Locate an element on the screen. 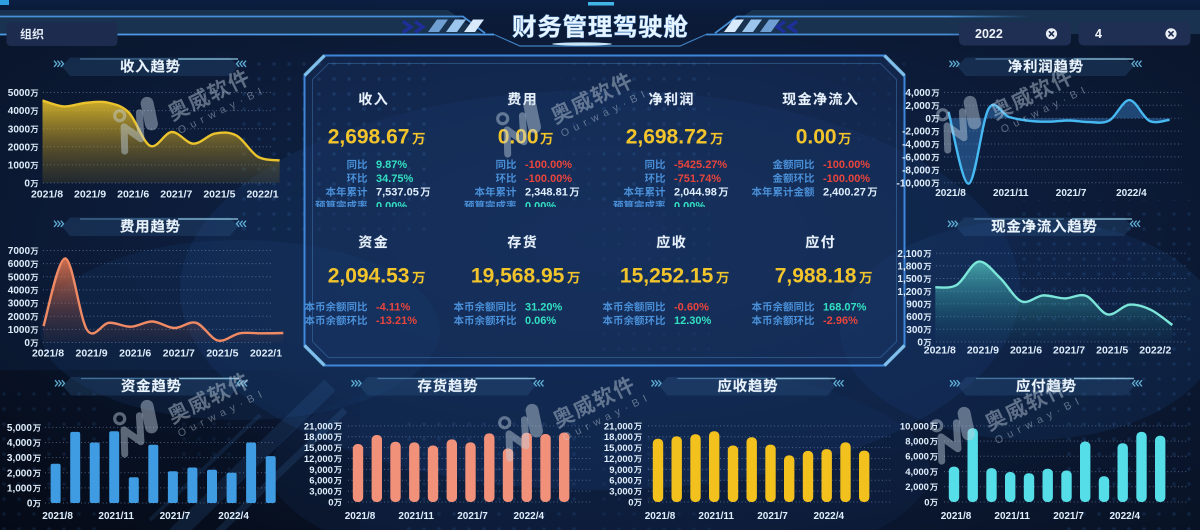 The height and width of the screenshot is (530, 1200). svg-text: -751.74% is located at coordinates (697, 179).